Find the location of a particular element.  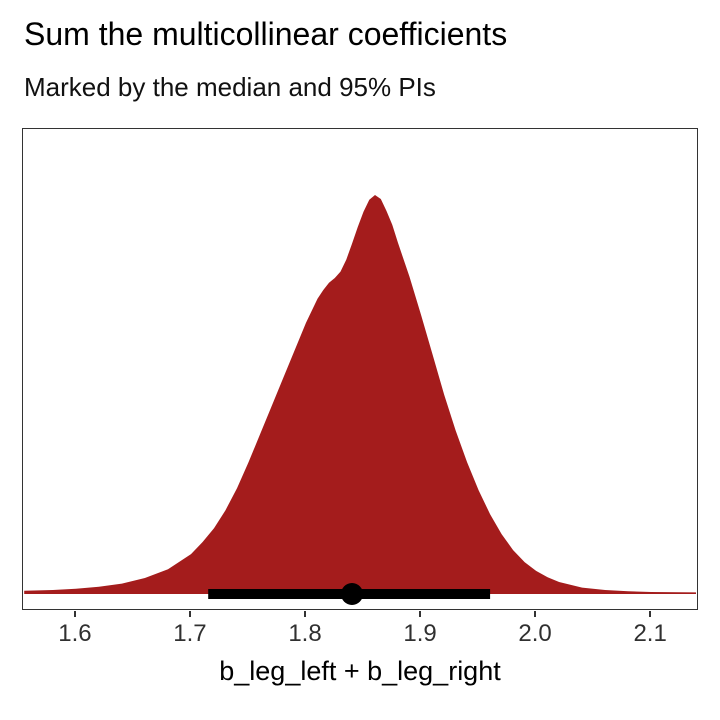

x-axis: 1.6 1.7 1.8 1.9 2.0 2.1 is located at coordinates (360, 631).